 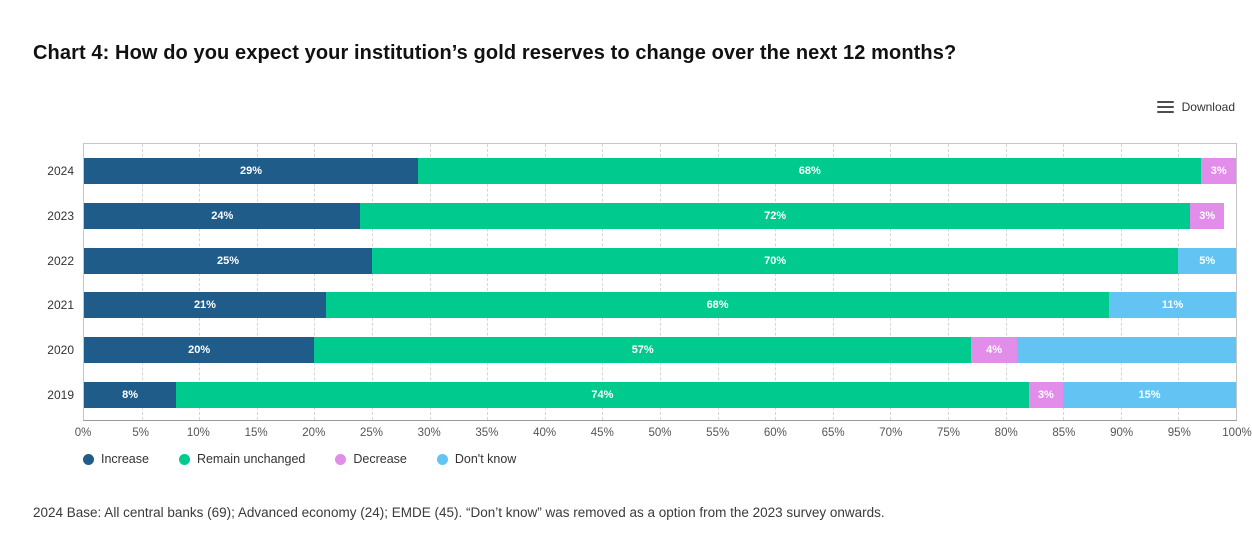 I want to click on bar-value-label: 57%, so click(x=642, y=350).